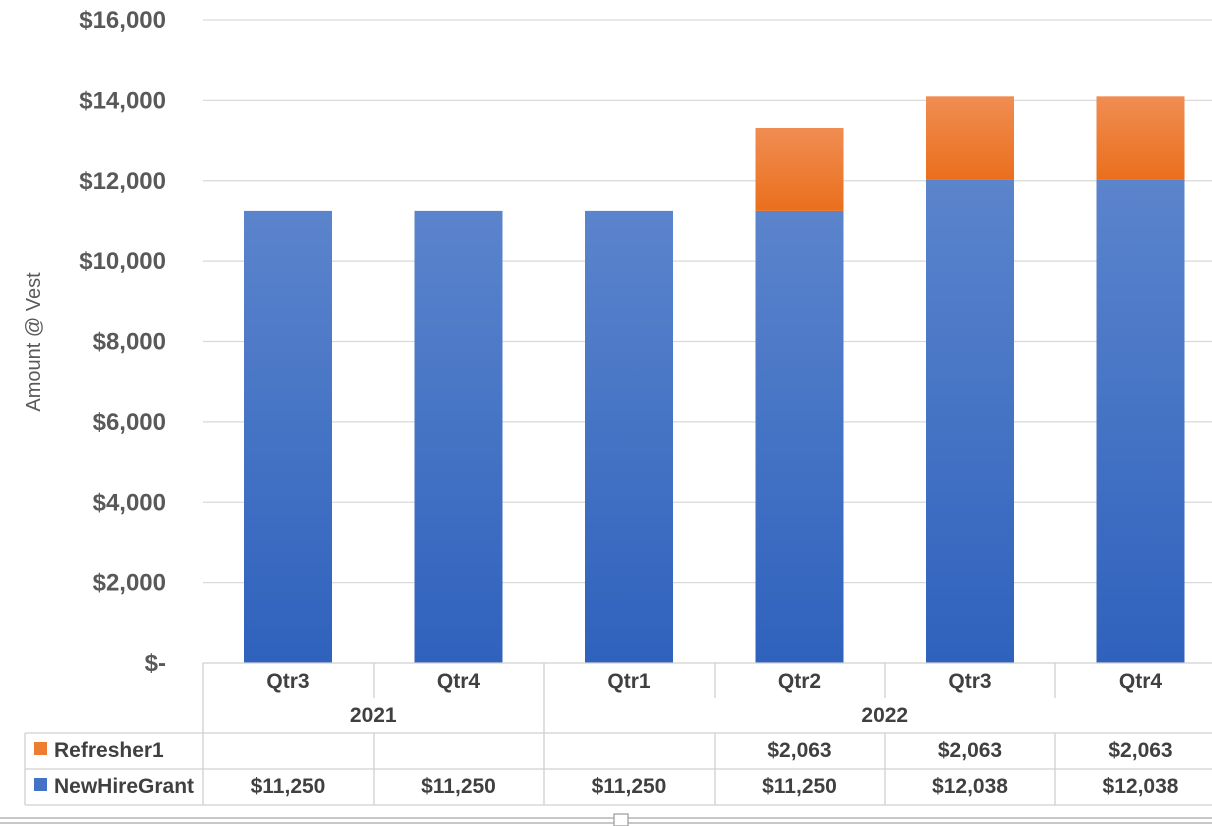 Image resolution: width=1212 pixels, height=826 pixels. What do you see at coordinates (122, 100) in the screenshot?
I see `y-tick-label: $14,000` at bounding box center [122, 100].